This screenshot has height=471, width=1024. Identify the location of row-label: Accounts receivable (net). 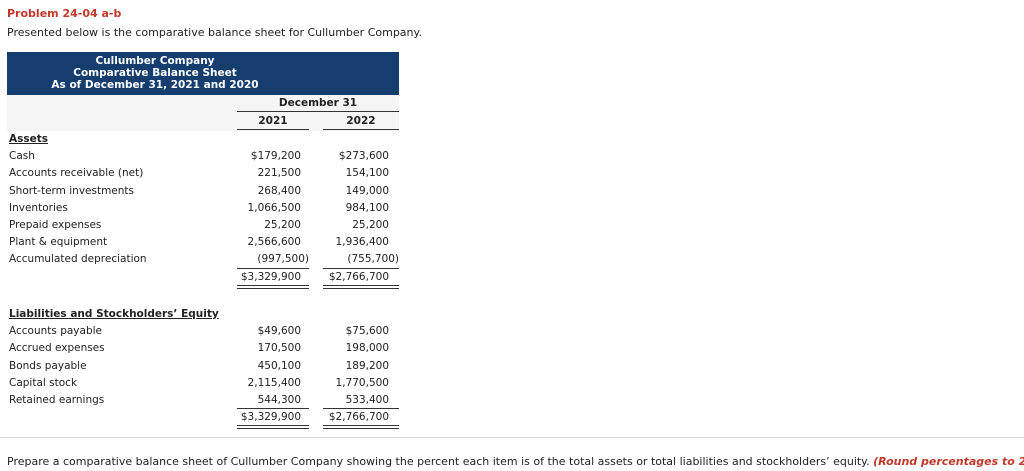
(76, 173).